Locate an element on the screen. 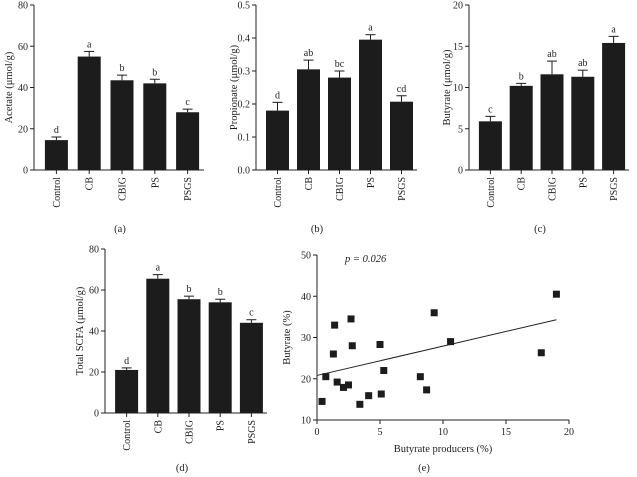 The height and width of the screenshot is (477, 637). panel-d-label: (d) is located at coordinates (182, 468).